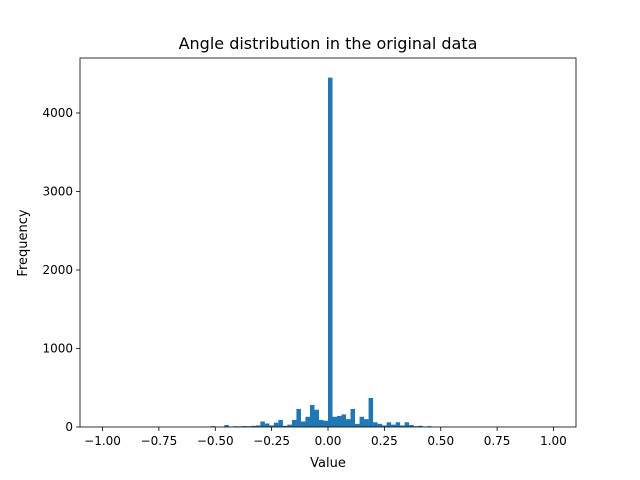  Describe the element at coordinates (440, 441) in the screenshot. I see `x-tick-label: 0.50` at that location.